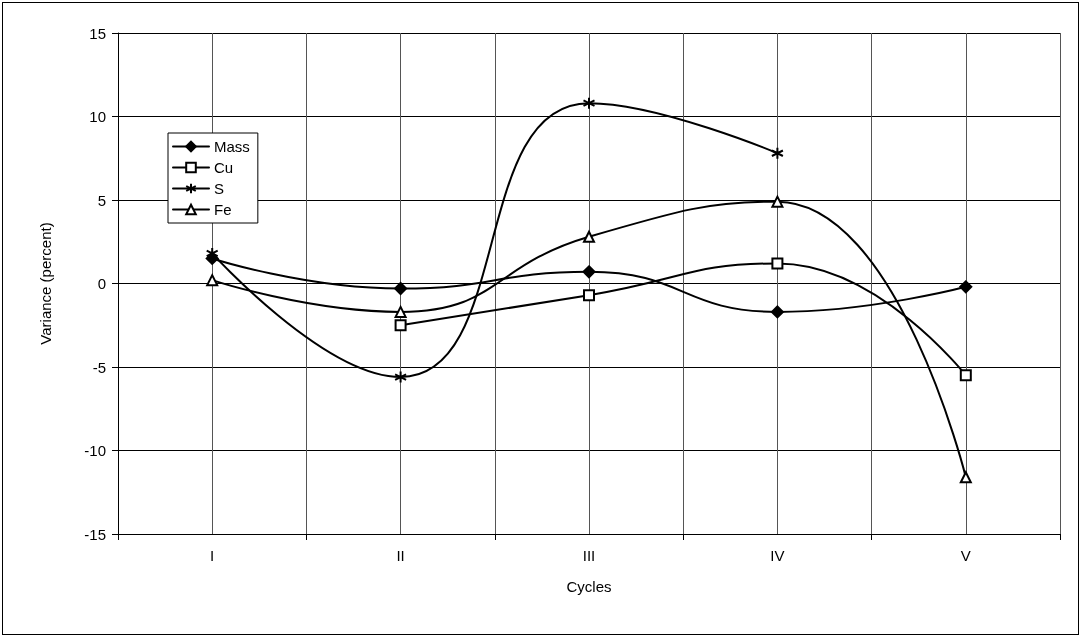 The image size is (1083, 639). Describe the element at coordinates (99, 367) in the screenshot. I see `y-tick-label: -5` at that location.